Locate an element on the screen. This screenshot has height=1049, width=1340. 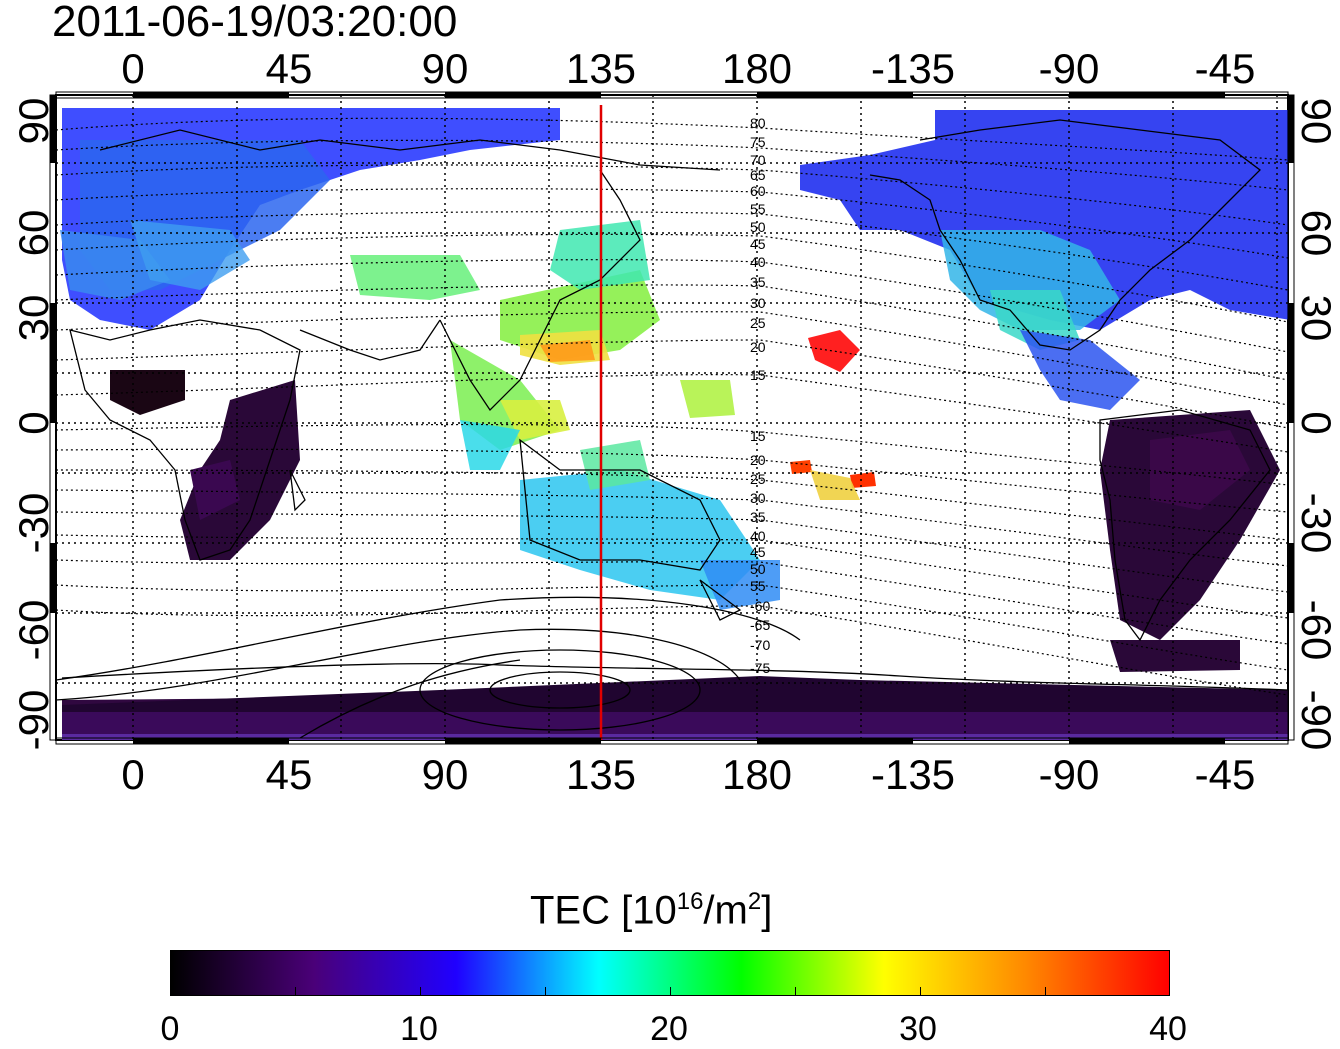
colorbar-tick: 0 is located at coordinates (170, 1029).